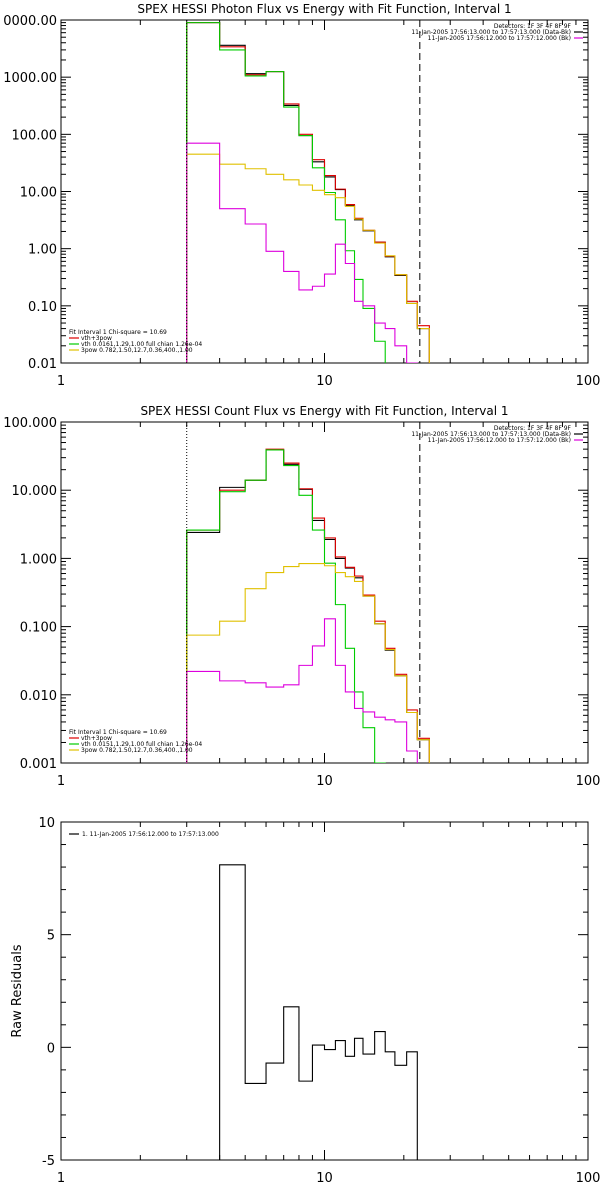  Describe the element at coordinates (30, 21) in the screenshot. I see `y-tick-label: 0000.00` at that location.